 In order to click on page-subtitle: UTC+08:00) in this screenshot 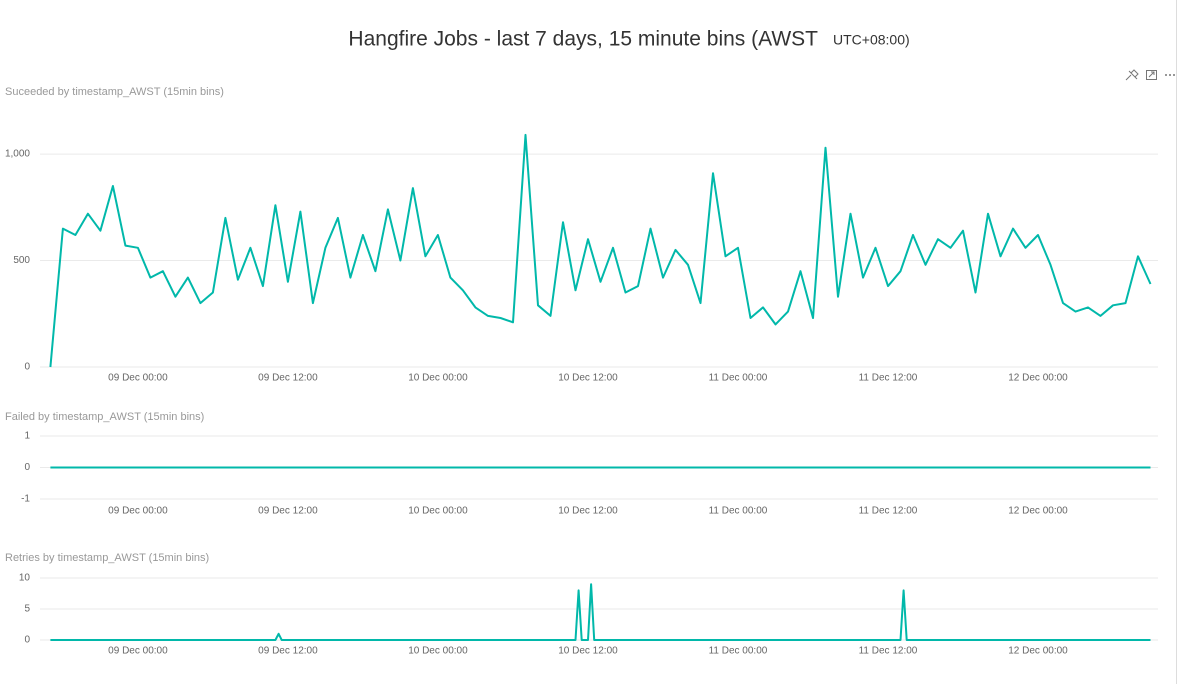, I will do `click(871, 40)`.